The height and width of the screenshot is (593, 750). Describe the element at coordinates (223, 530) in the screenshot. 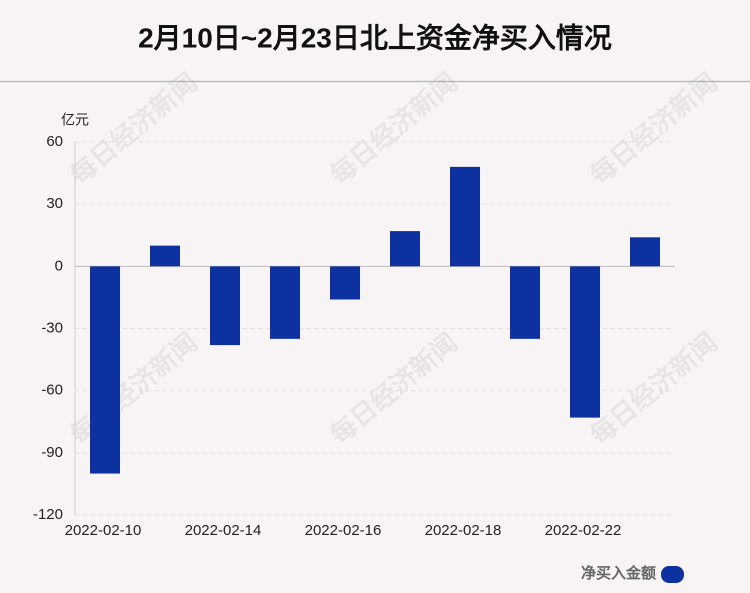

I see `x-tick-label: 2022-02-14` at that location.